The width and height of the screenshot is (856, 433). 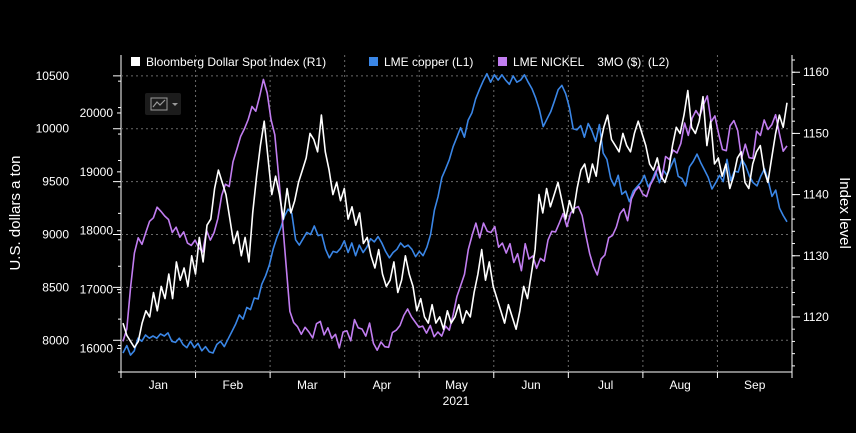 I want to click on x-tick-label: Aug, so click(x=679, y=385).